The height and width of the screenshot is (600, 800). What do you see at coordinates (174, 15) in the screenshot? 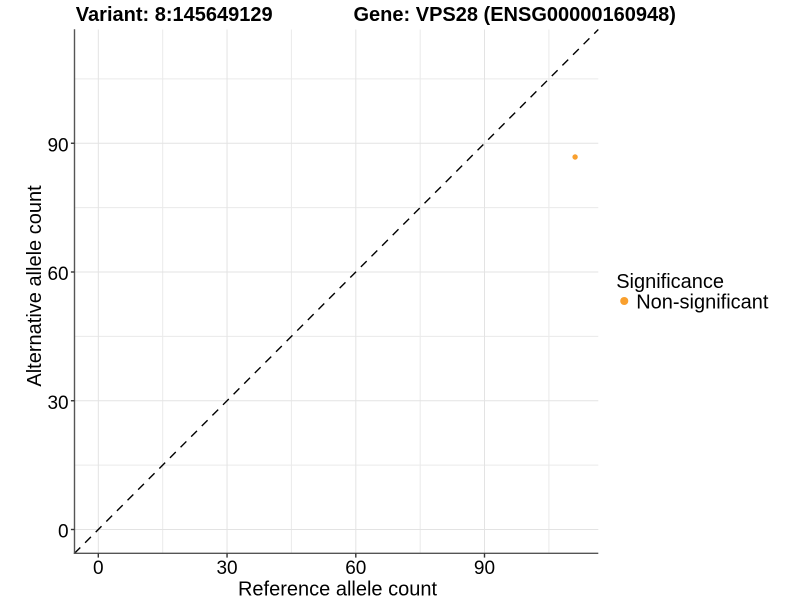
I see `svg-text: Variant: 8:145649129` at bounding box center [174, 15].